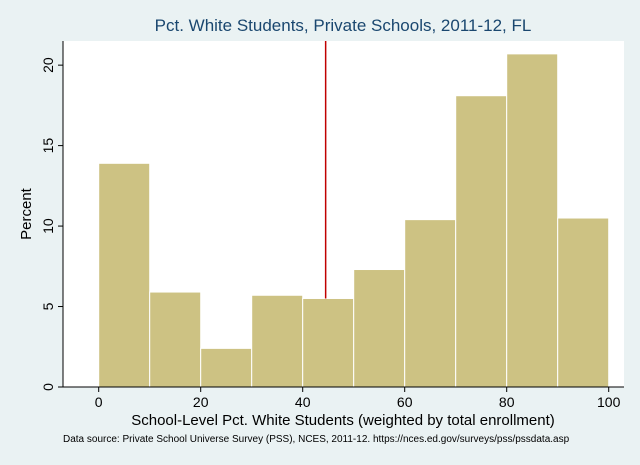 This screenshot has height=465, width=640. I want to click on x-tick-label: 100, so click(609, 402).